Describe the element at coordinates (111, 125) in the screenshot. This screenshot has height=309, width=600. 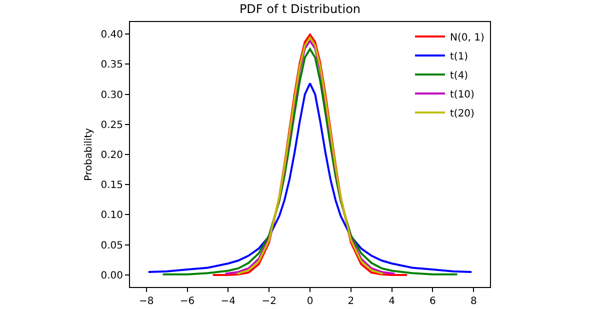
I see `y-tick-label: 0.25` at that location.